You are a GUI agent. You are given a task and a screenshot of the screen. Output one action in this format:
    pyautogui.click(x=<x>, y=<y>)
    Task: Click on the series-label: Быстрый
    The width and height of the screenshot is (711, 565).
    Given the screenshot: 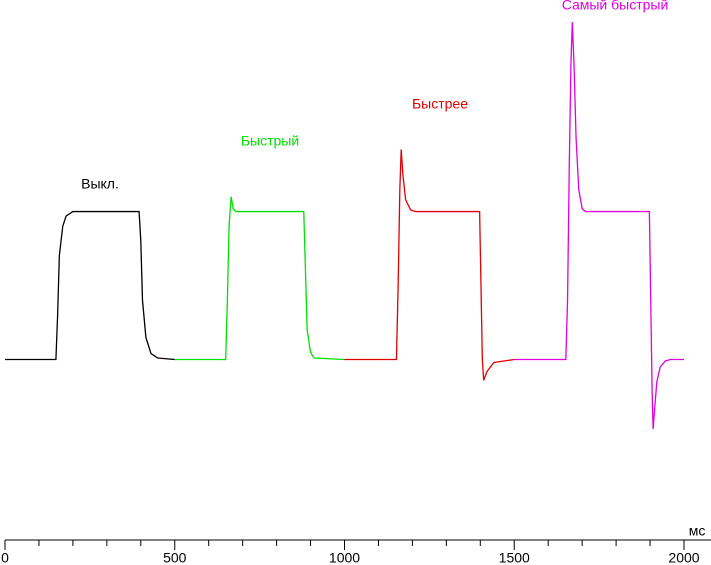 What is the action you would take?
    pyautogui.click(x=270, y=141)
    